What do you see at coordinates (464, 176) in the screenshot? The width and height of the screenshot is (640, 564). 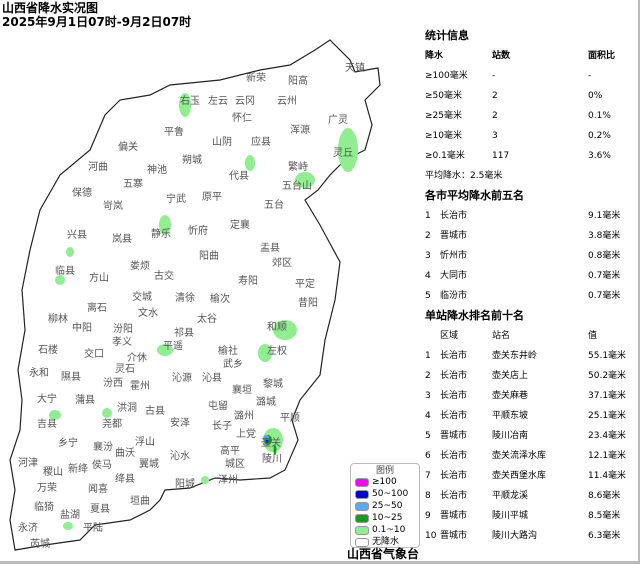 I see `average-rain: 平均降水：2.5毫米` at bounding box center [464, 176].